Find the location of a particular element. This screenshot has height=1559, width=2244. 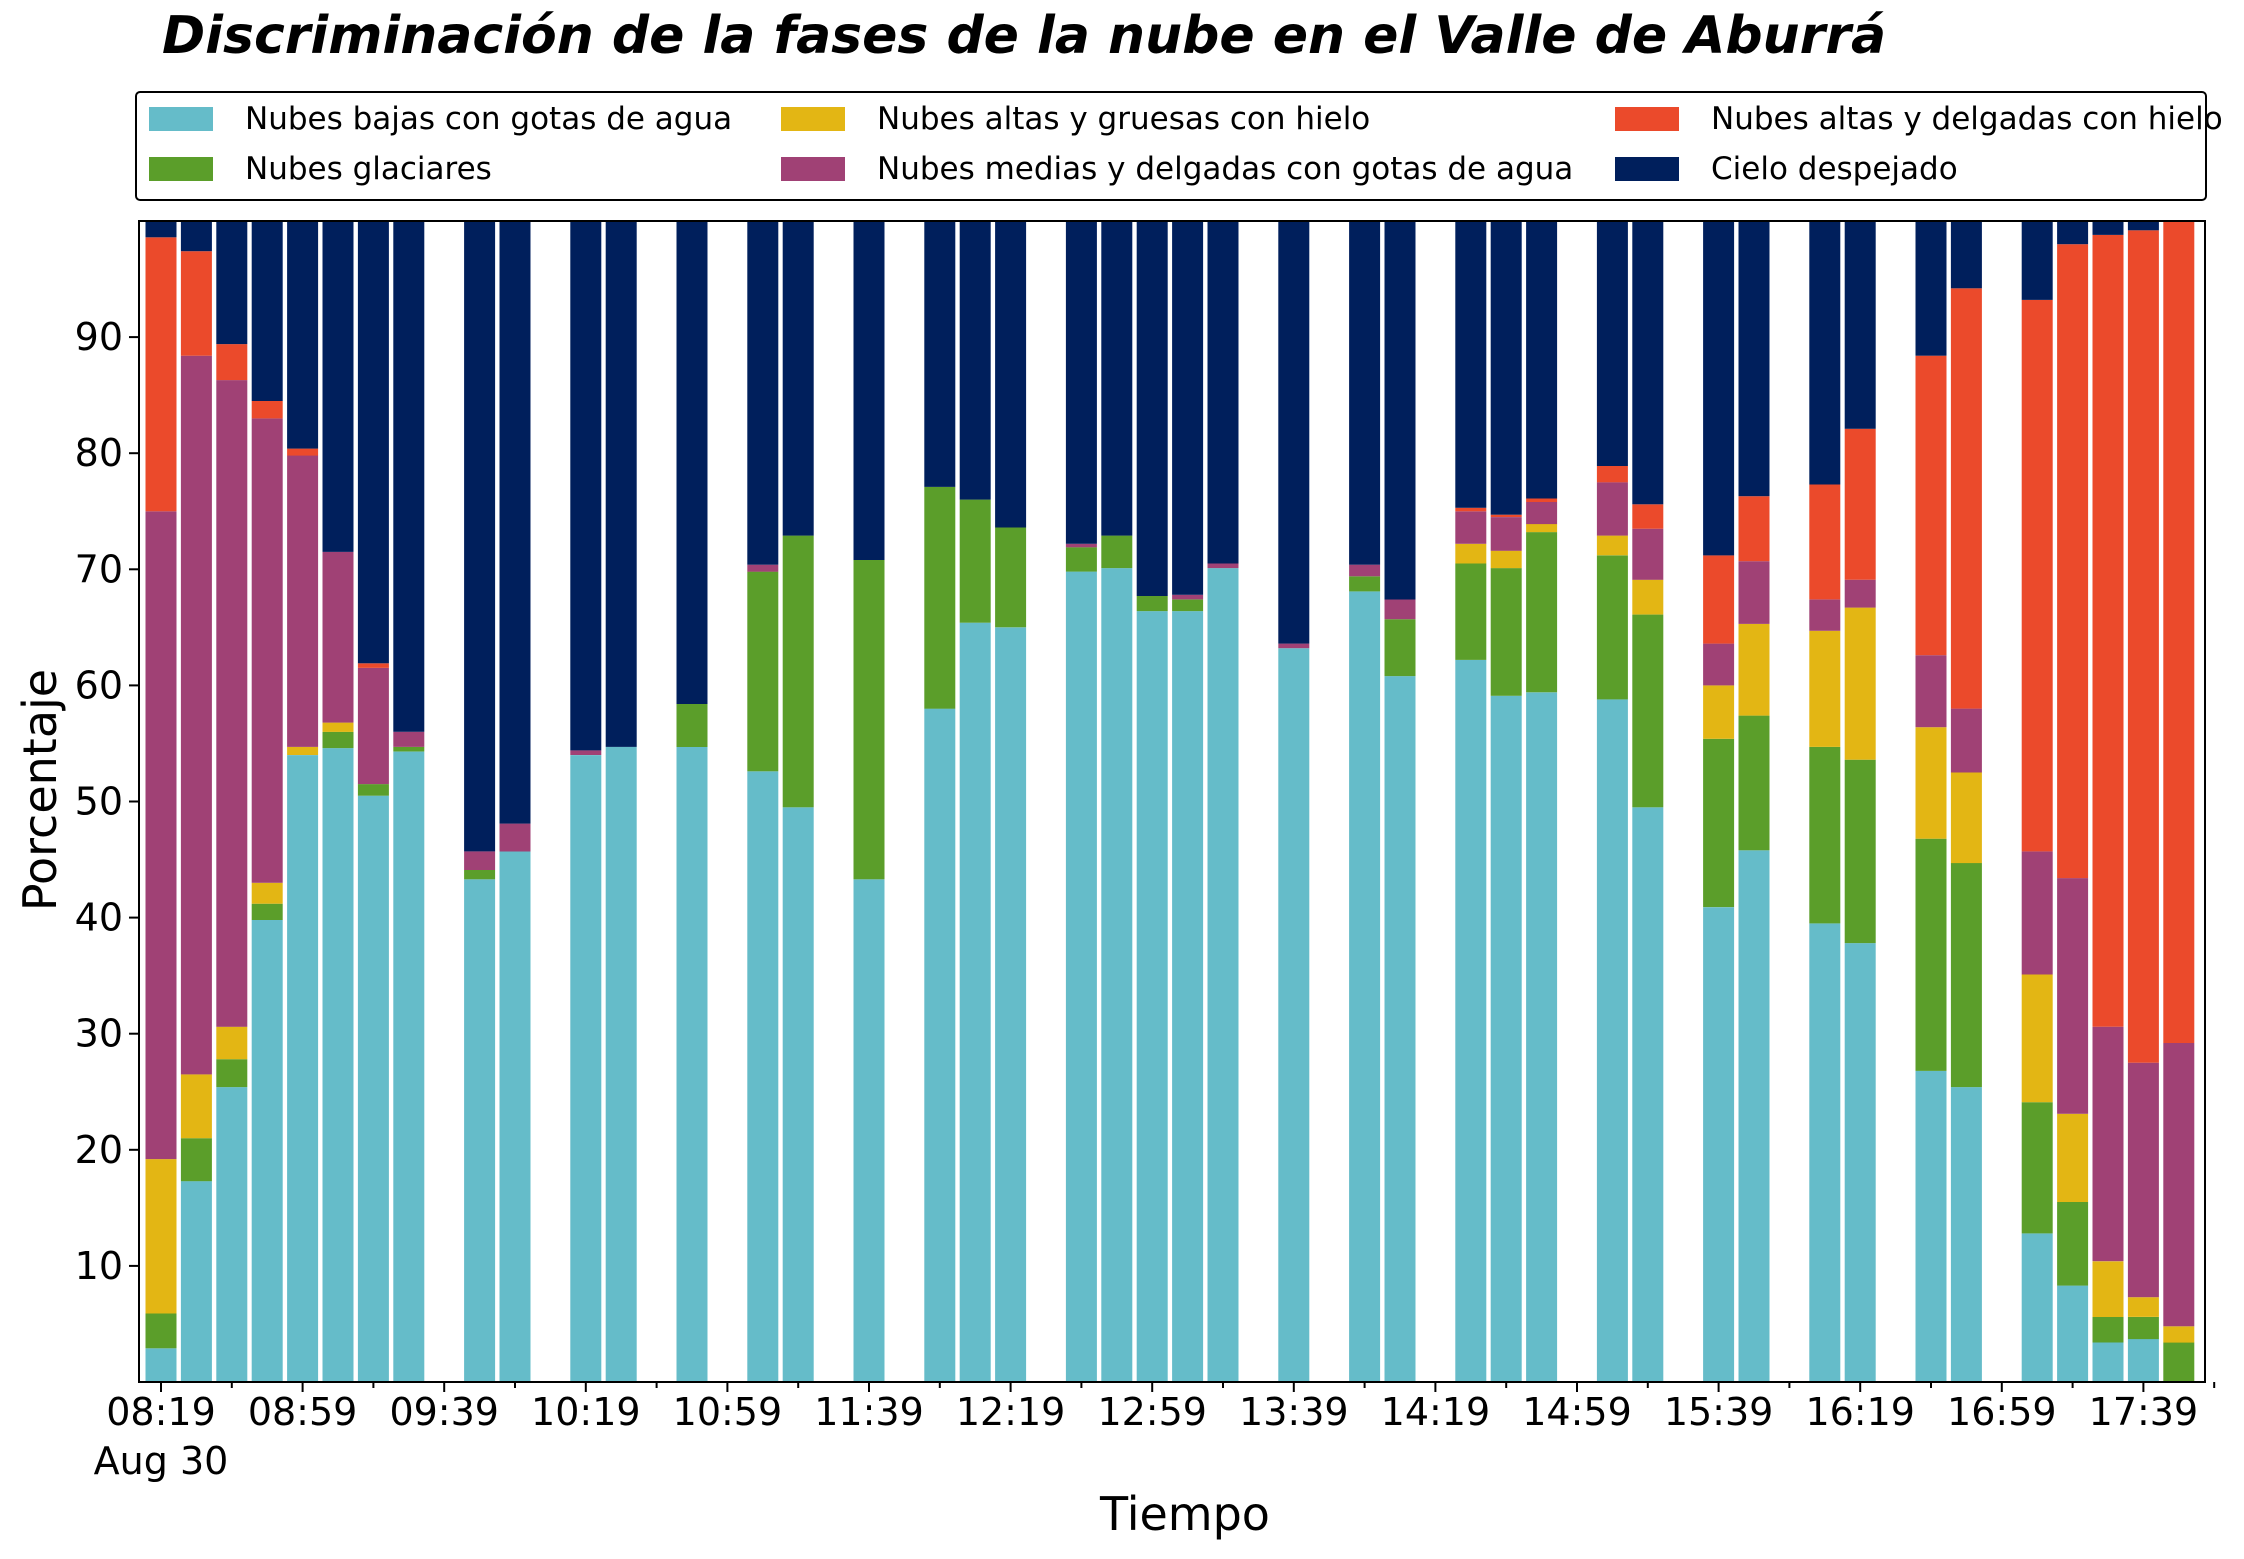

legend-item-high-thick-ice: Nubes altas y gruesas con hielo is located at coordinates (1075, 119).